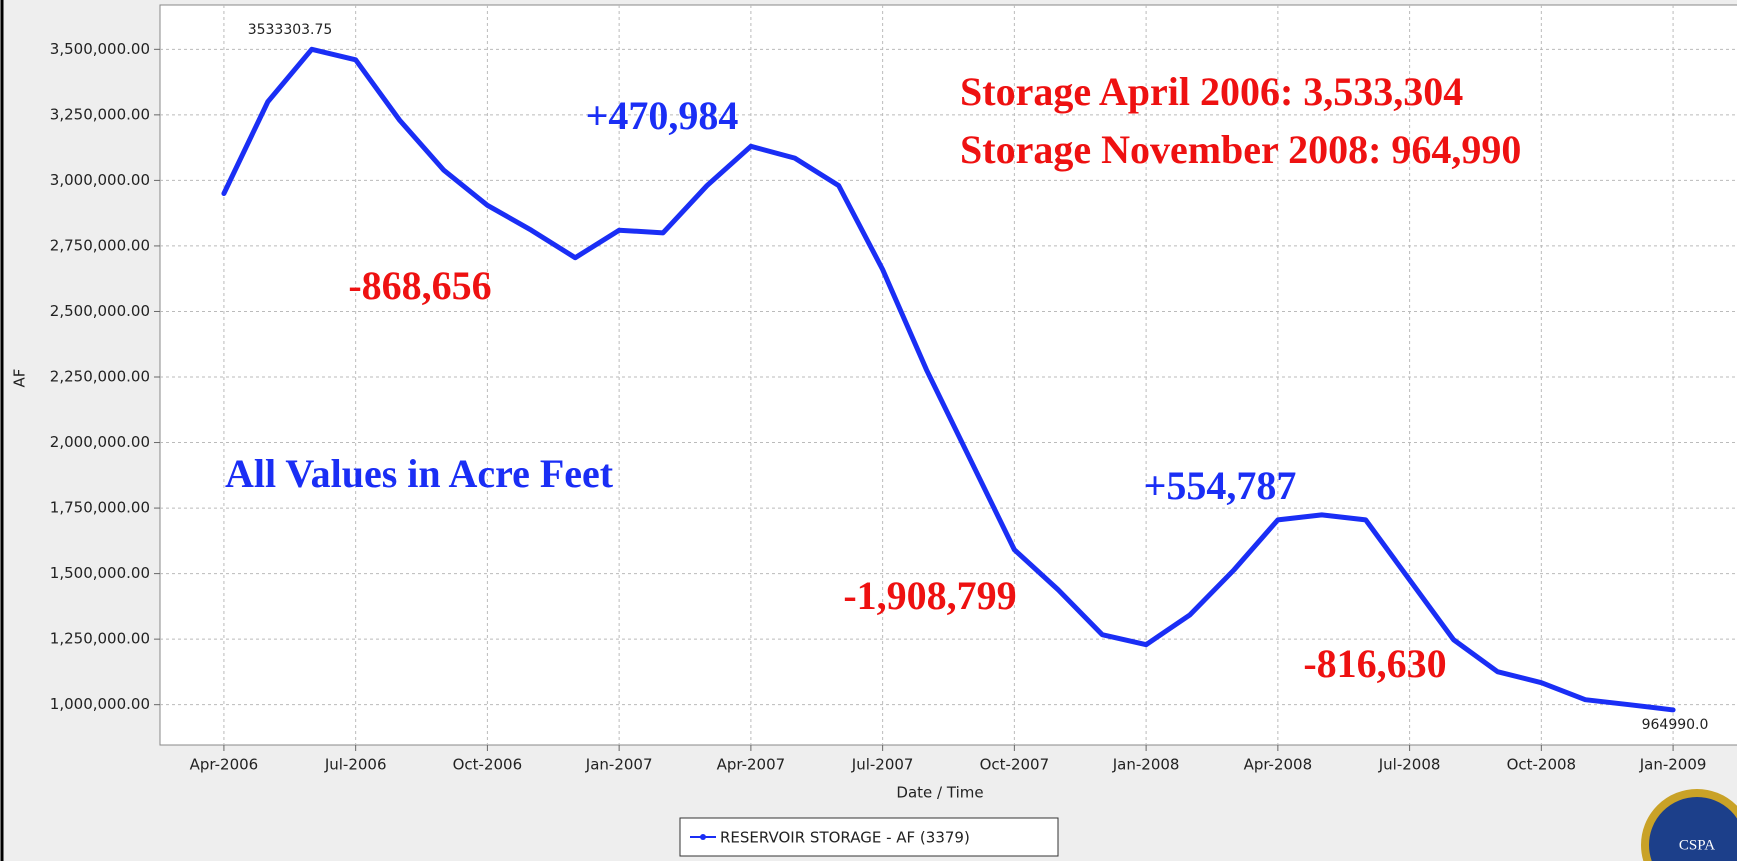  I want to click on legend-box, so click(869, 837).